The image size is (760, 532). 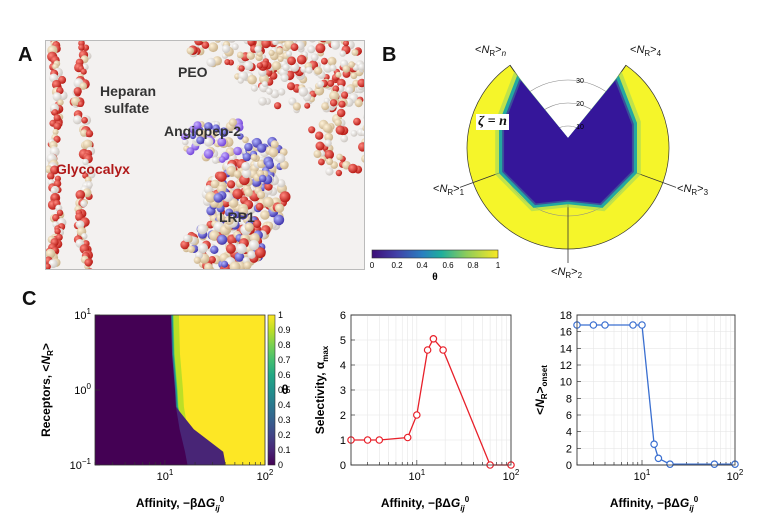 I want to click on onset-ytick-label: 10, so click(x=566, y=383).